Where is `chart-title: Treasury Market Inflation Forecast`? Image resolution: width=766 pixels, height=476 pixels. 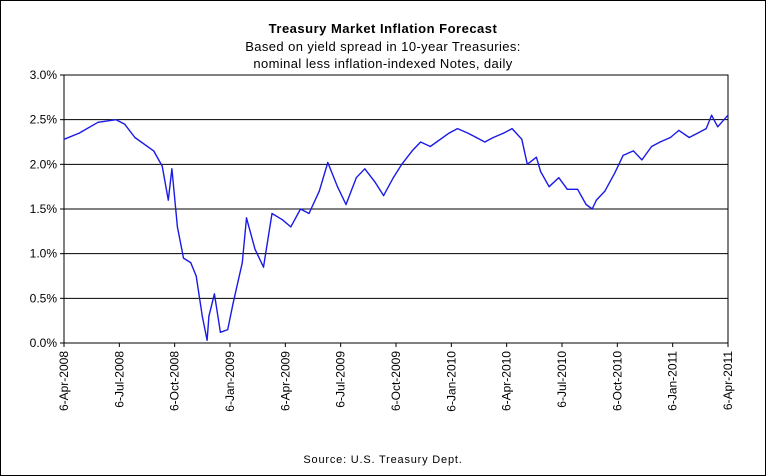
chart-title: Treasury Market Inflation Forecast is located at coordinates (383, 28).